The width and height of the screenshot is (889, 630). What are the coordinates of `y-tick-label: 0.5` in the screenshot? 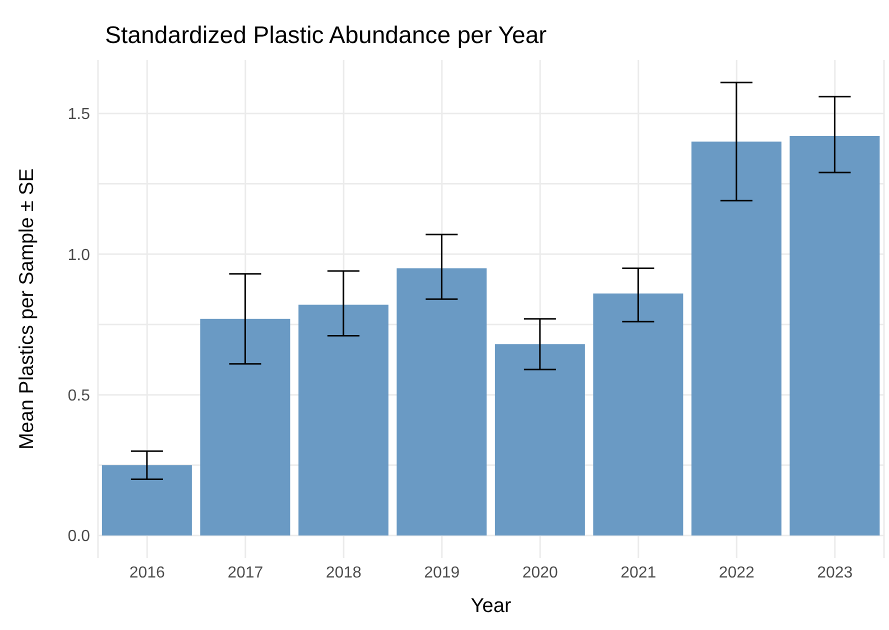 It's located at (79, 395).